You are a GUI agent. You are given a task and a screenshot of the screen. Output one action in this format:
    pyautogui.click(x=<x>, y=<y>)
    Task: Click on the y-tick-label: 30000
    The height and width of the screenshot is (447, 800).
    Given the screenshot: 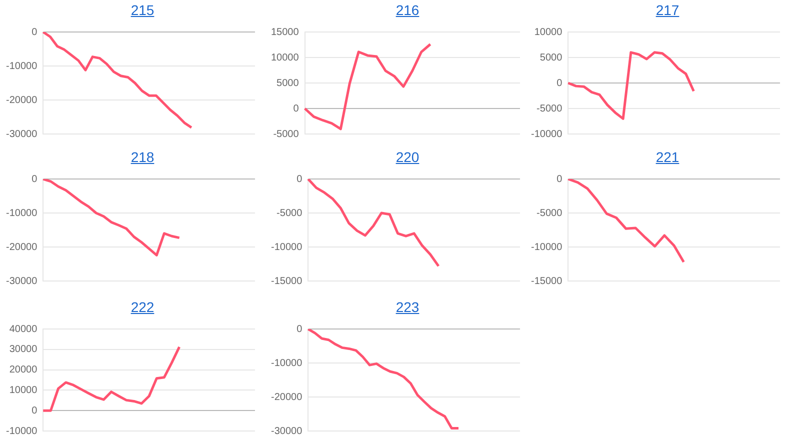 What is the action you would take?
    pyautogui.click(x=23, y=350)
    